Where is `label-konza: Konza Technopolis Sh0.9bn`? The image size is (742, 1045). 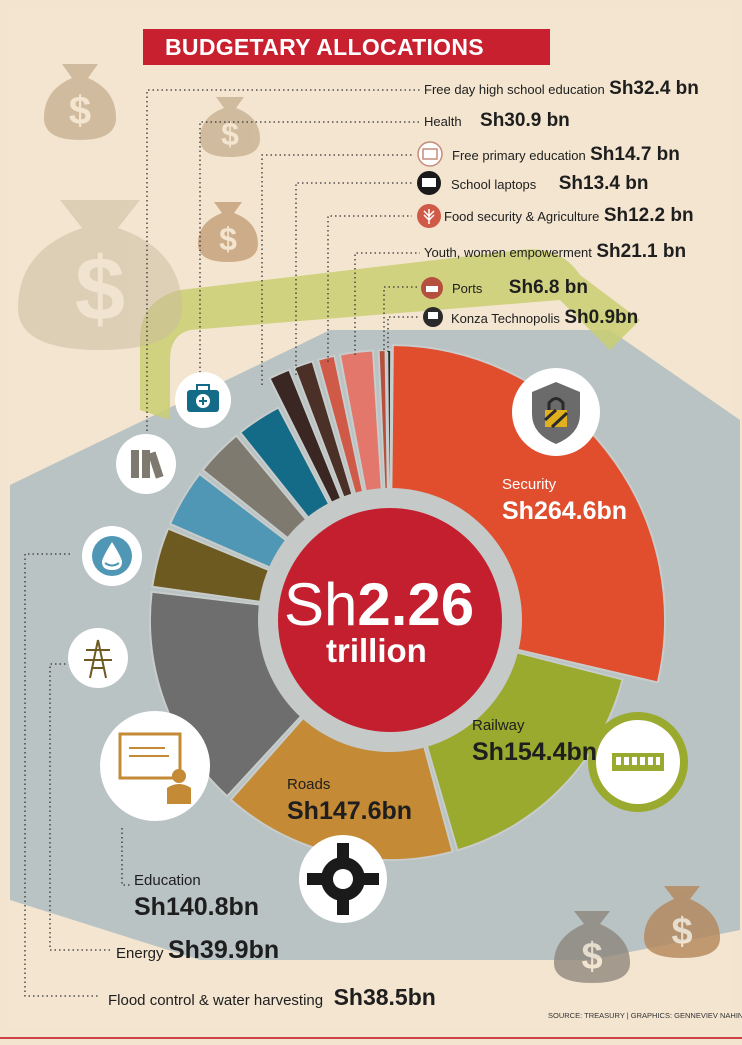
label-konza: Konza Technopolis Sh0.9bn is located at coordinates (544, 318).